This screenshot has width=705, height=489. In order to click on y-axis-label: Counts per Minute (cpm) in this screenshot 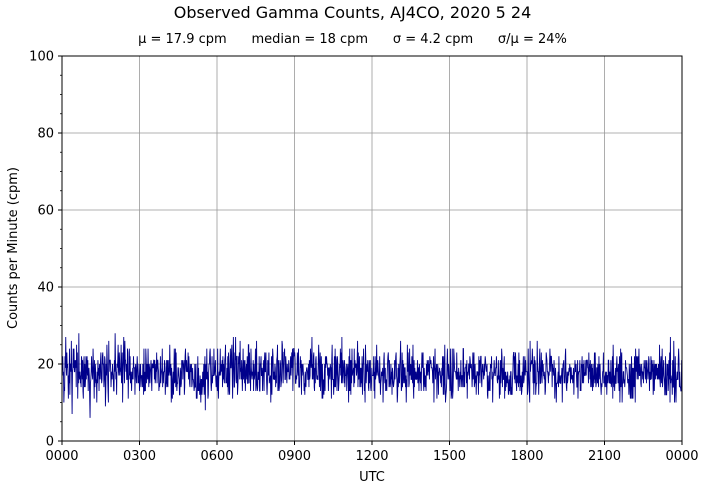, I will do `click(13, 248)`.